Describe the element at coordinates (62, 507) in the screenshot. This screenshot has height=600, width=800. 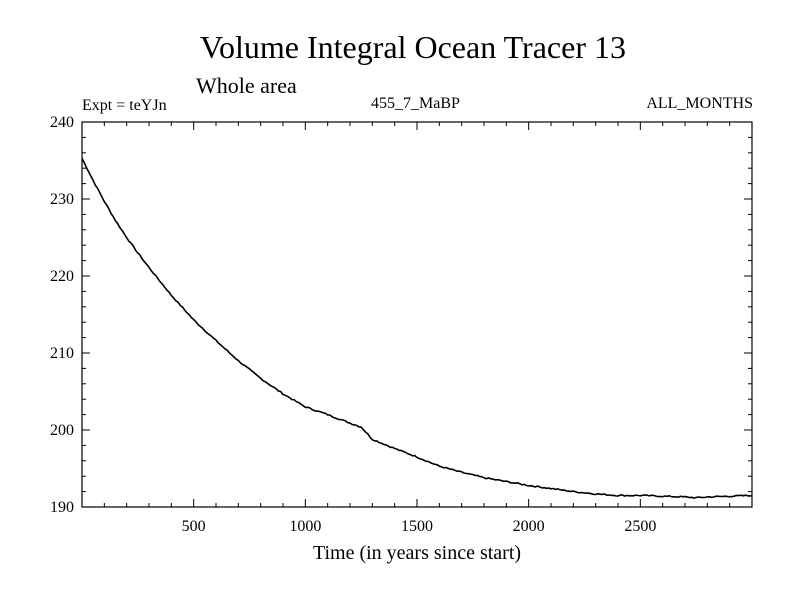
I see `y-tick-label: 190` at that location.